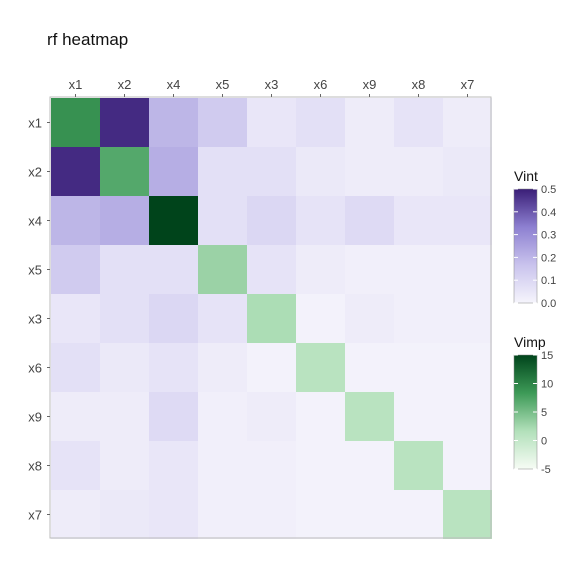 The image size is (576, 576). What do you see at coordinates (124, 514) in the screenshot?
I see `vint-cell-x7-x2` at bounding box center [124, 514].